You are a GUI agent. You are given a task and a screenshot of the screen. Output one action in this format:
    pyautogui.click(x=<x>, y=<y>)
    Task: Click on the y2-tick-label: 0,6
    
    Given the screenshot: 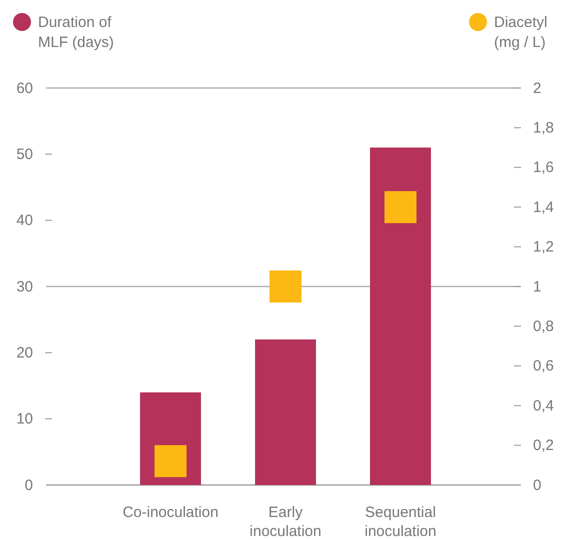 What is the action you would take?
    pyautogui.click(x=543, y=366)
    